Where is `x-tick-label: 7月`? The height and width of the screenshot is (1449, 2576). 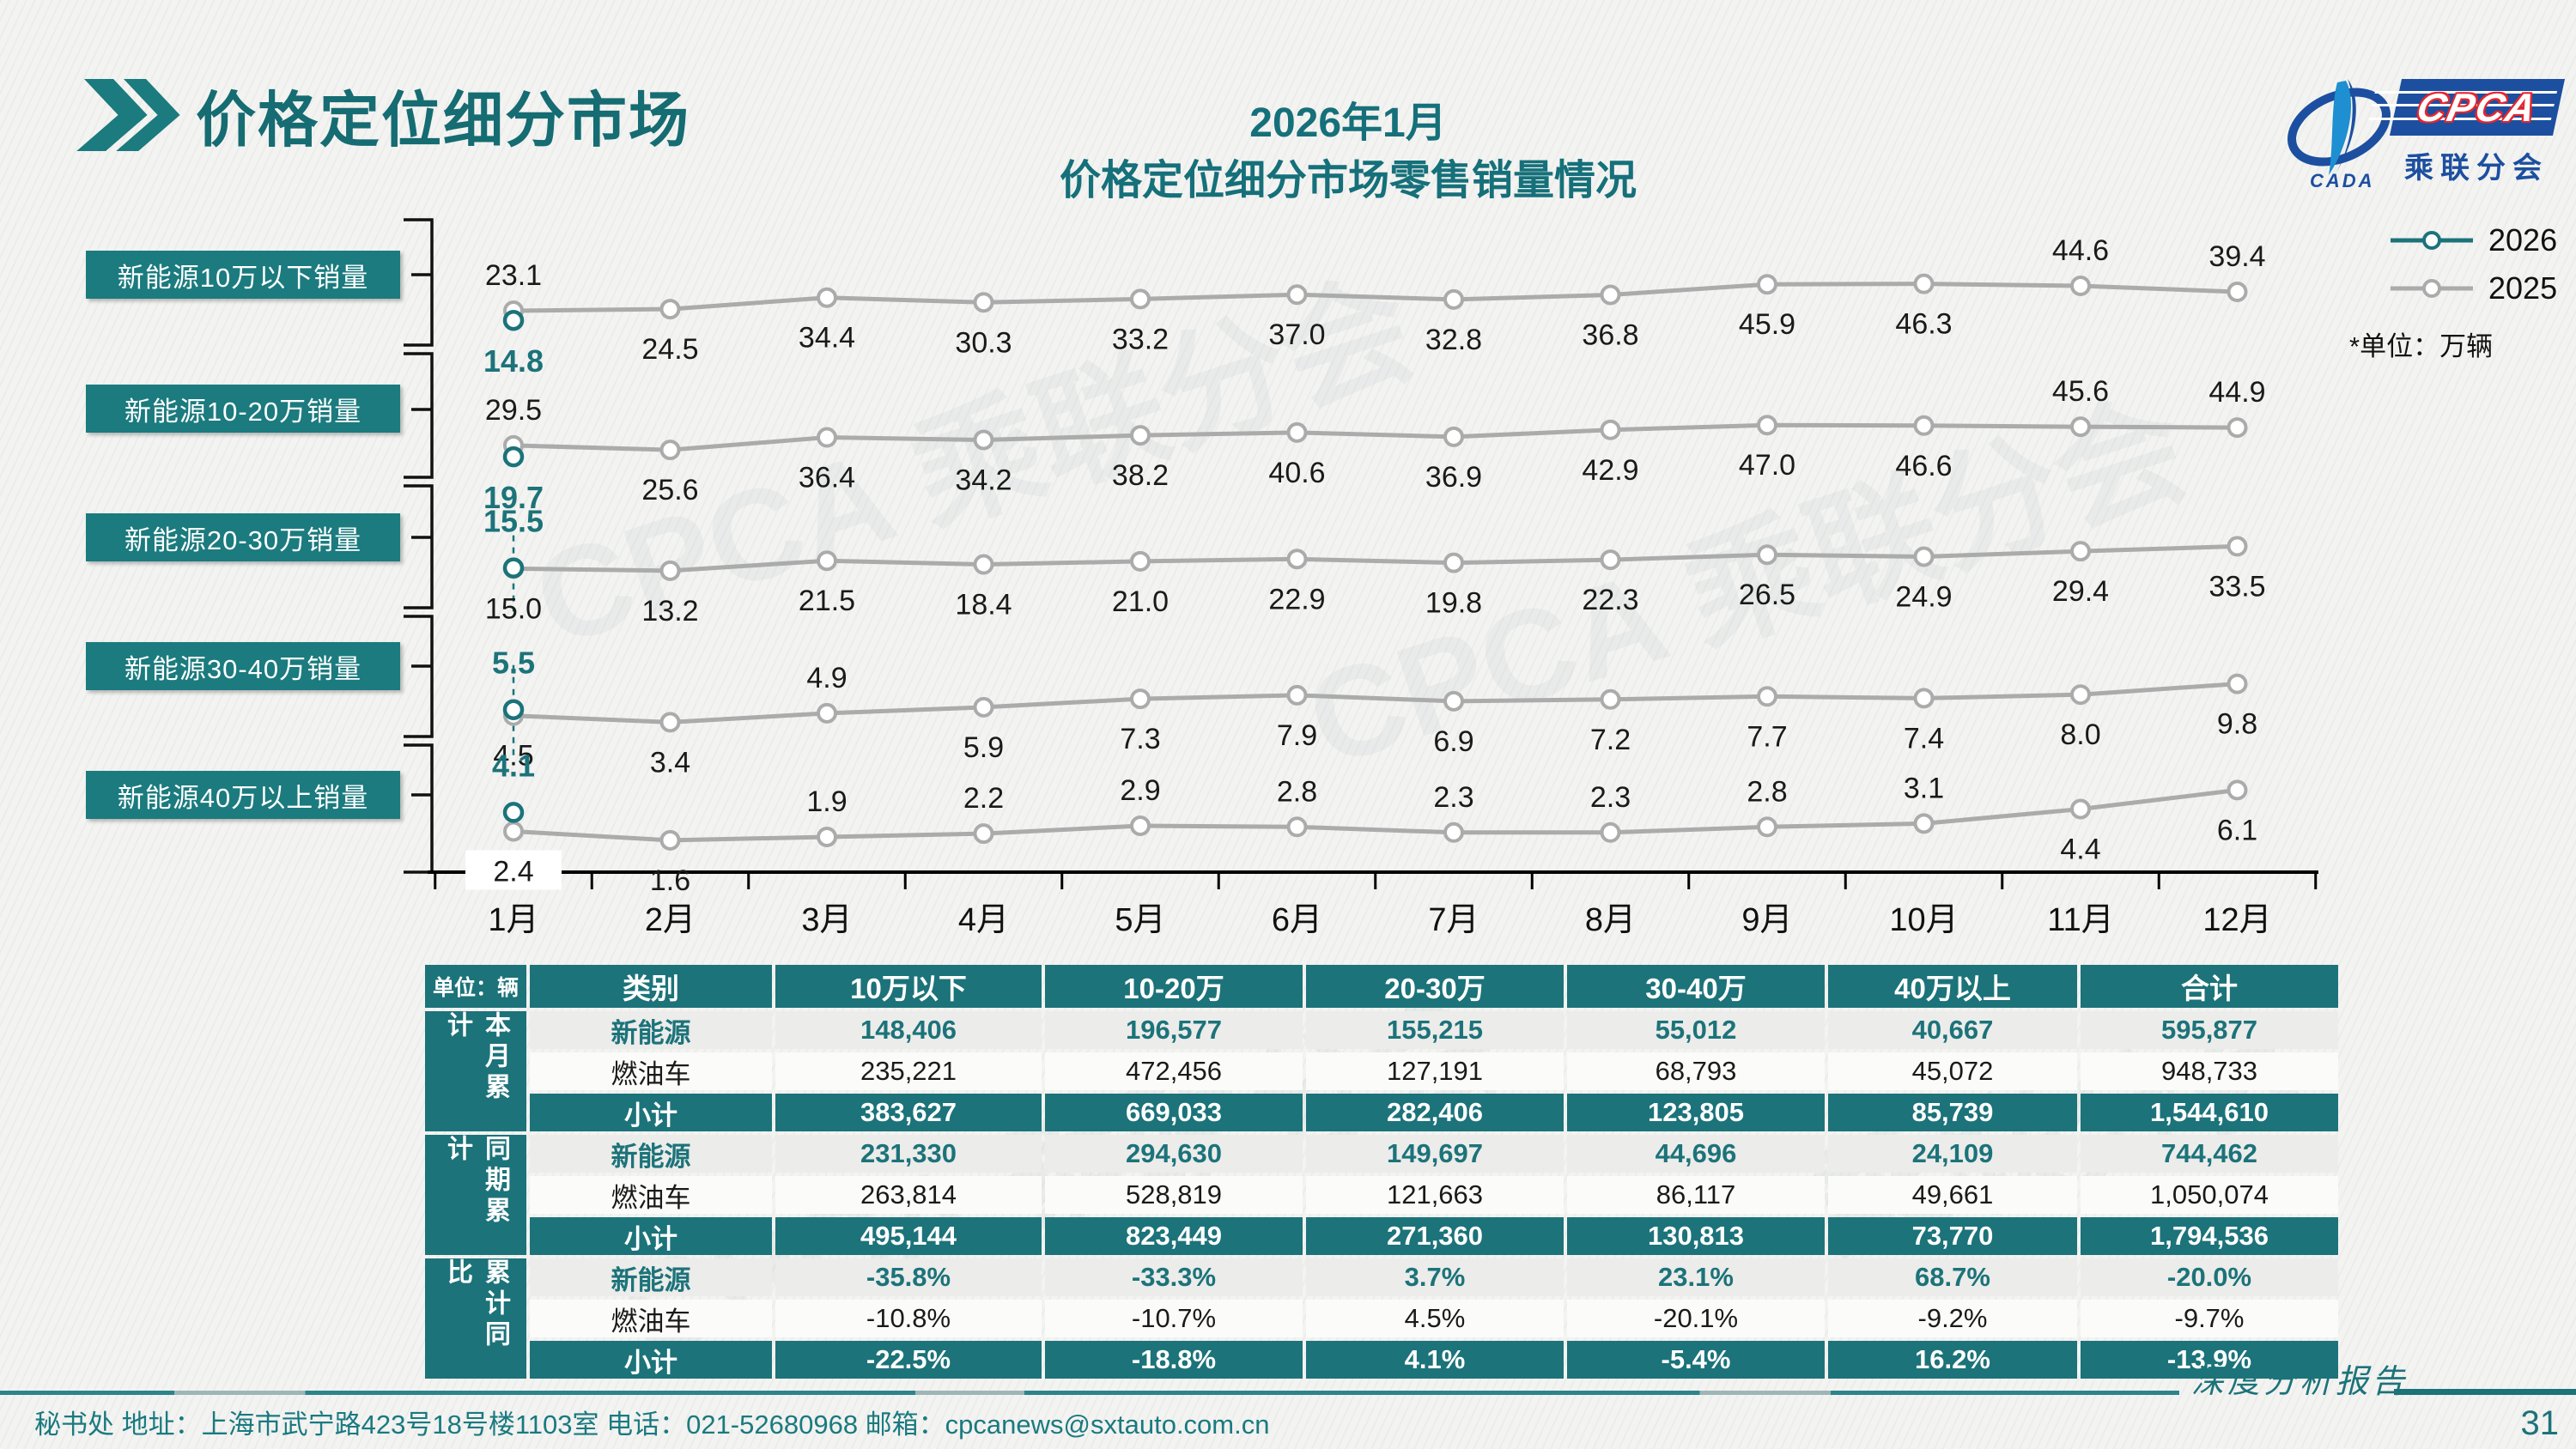
x-tick-label: 7月 is located at coordinates (1453, 920).